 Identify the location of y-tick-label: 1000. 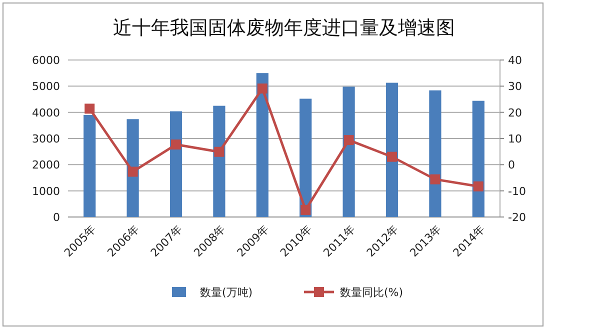
(46, 191).